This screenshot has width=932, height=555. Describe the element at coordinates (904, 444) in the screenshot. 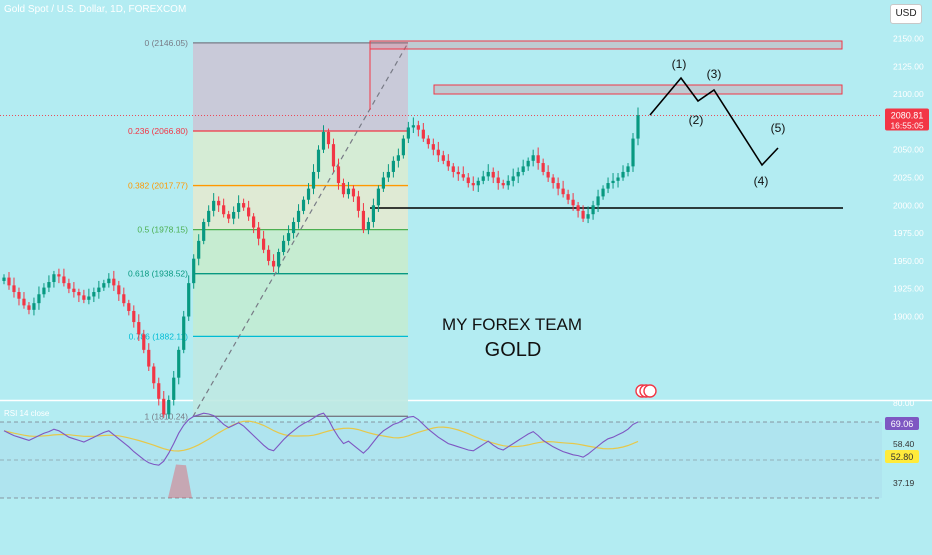

I see `rsi-upper-value: 58.40` at that location.